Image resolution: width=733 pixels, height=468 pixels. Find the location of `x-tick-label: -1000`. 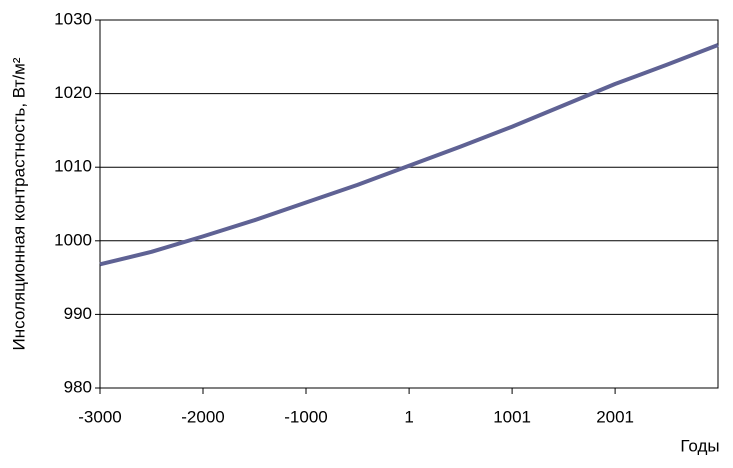

x-tick-label: -1000 is located at coordinates (305, 416).